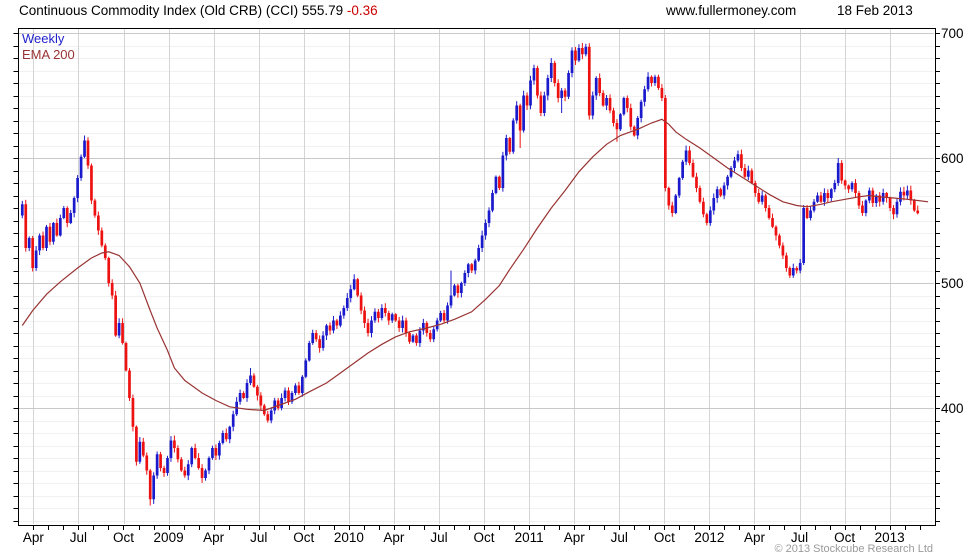  I want to click on copyright-label: © 2013 Stockcube Research Ltd, so click(853, 549).